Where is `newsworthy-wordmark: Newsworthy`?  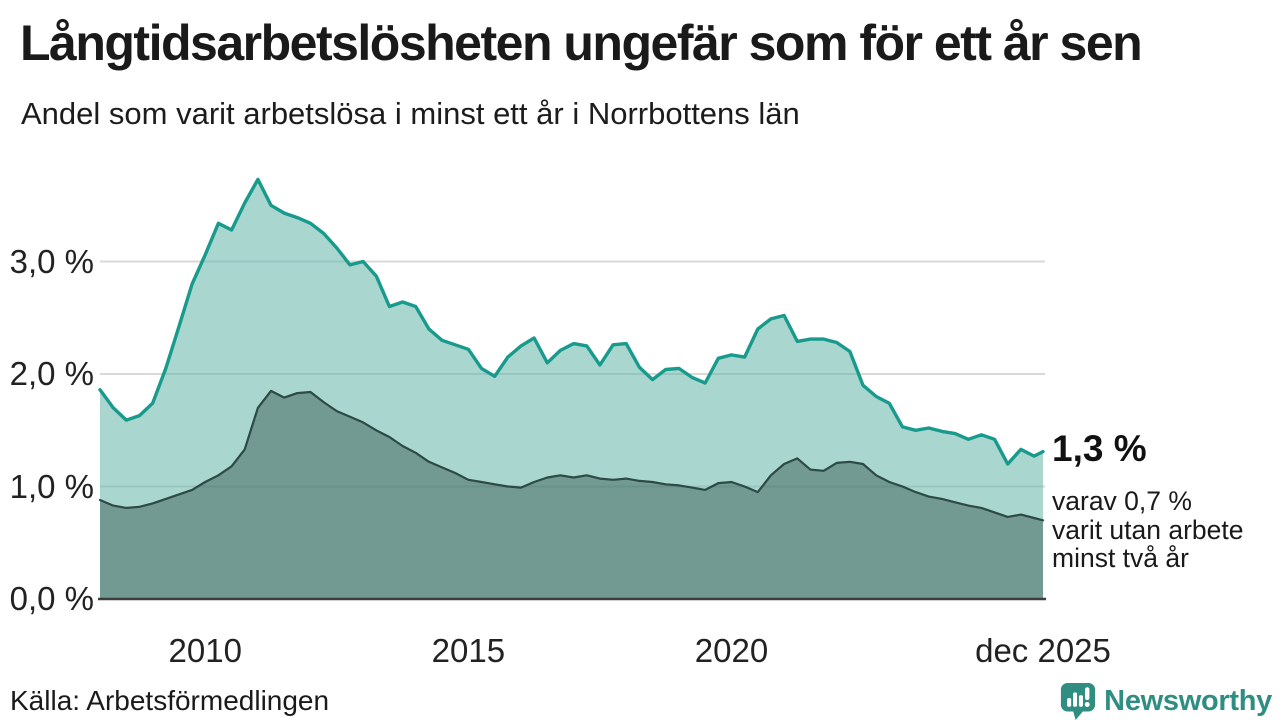 newsworthy-wordmark: Newsworthy is located at coordinates (1188, 700).